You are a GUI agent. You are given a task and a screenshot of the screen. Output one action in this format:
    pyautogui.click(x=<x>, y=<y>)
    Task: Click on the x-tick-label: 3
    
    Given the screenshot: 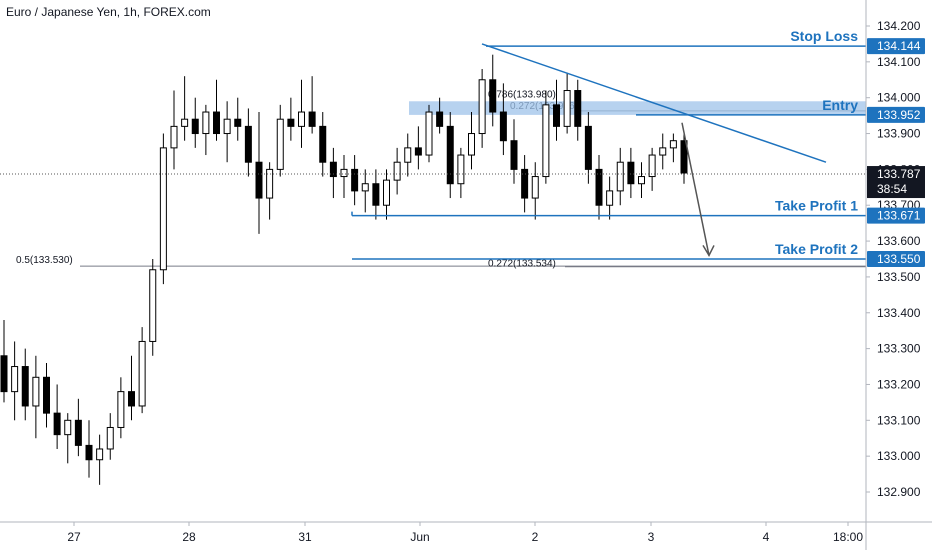 What is the action you would take?
    pyautogui.click(x=651, y=537)
    